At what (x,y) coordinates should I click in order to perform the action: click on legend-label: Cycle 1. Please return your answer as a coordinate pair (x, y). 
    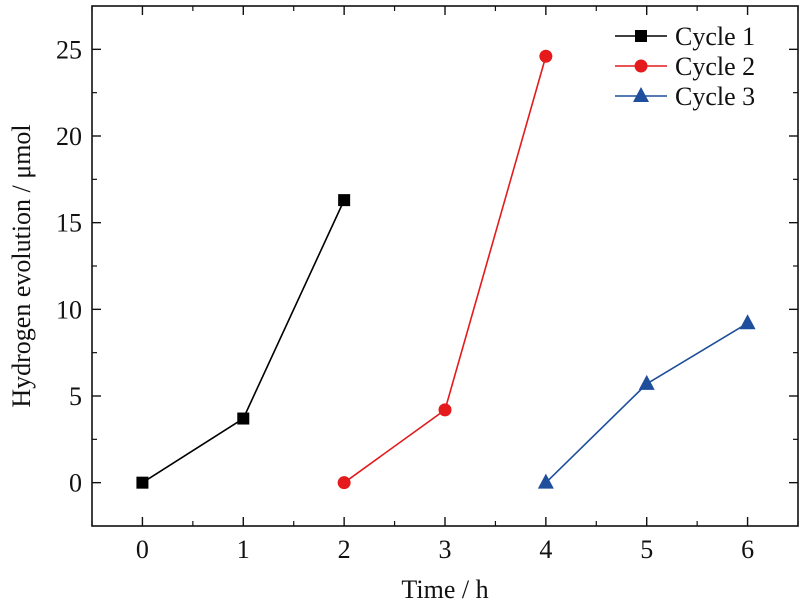
    Looking at the image, I should click on (715, 36).